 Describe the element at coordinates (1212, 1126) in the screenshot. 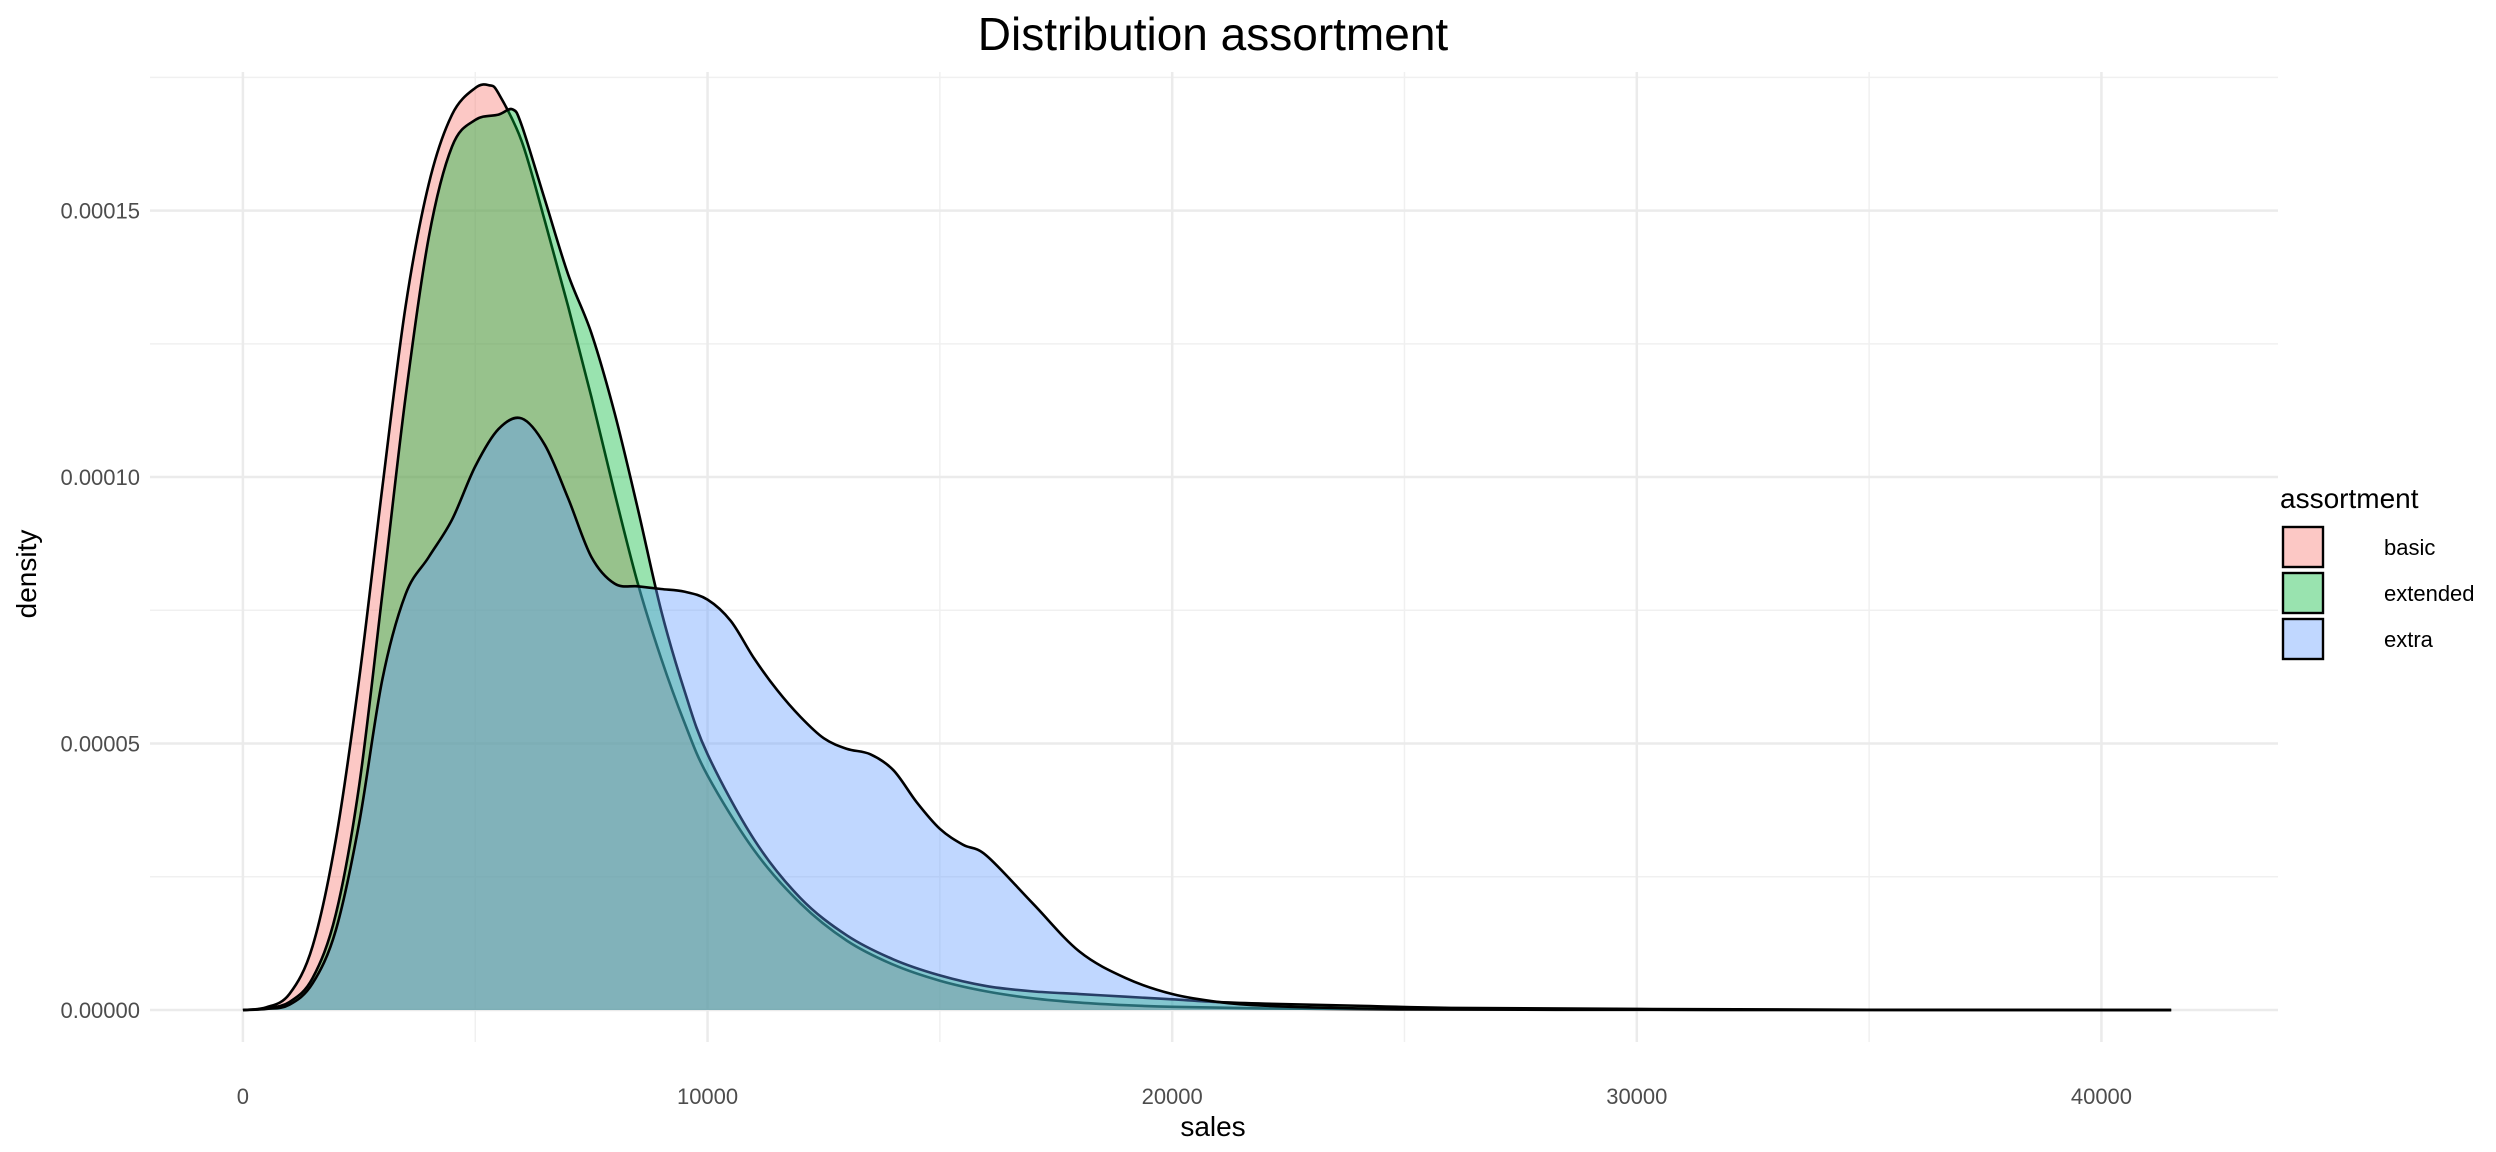

I see `x-axis-title: sales` at that location.